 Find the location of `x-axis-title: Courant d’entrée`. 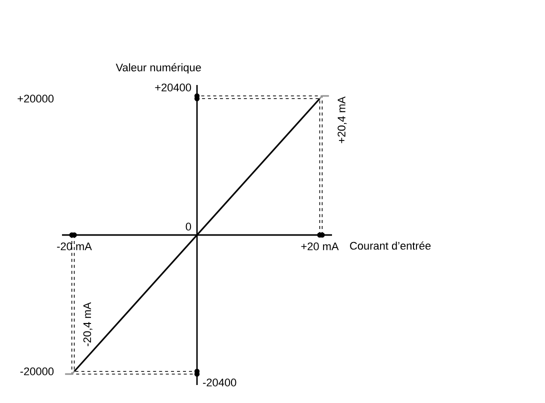

x-axis-title: Courant d’entrée is located at coordinates (390, 246).